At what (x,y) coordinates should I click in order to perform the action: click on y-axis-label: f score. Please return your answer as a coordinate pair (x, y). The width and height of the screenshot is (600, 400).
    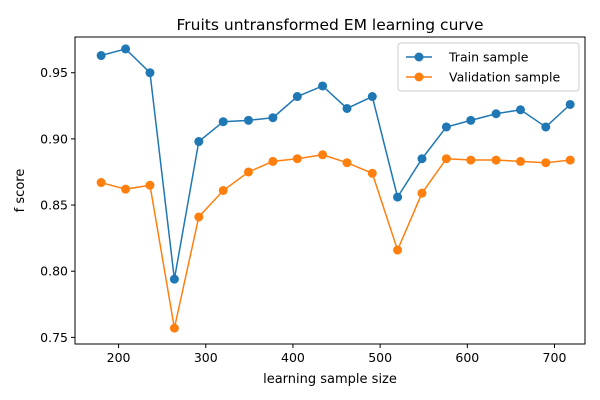
    Looking at the image, I should click on (20, 191).